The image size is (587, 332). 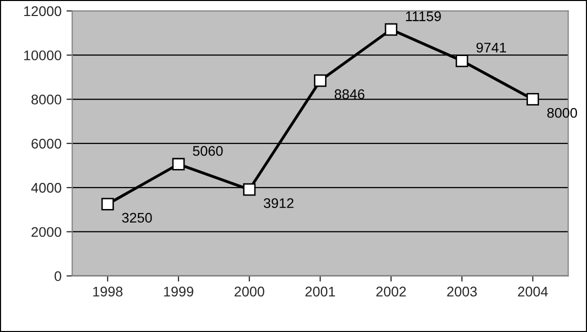 I want to click on y-tick-label: 0, so click(x=58, y=276).